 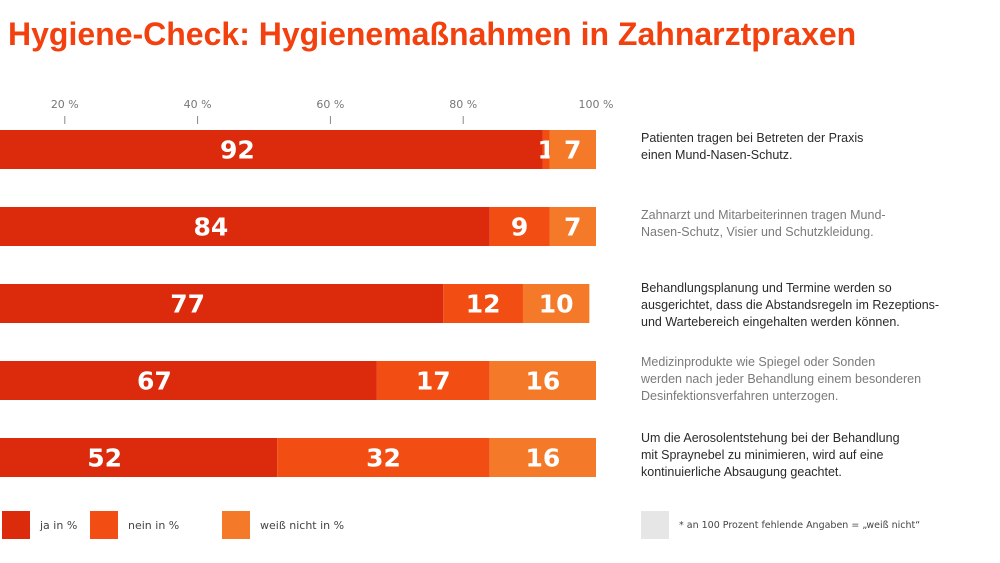 What do you see at coordinates (330, 104) in the screenshot?
I see `tick-label: 60 %` at bounding box center [330, 104].